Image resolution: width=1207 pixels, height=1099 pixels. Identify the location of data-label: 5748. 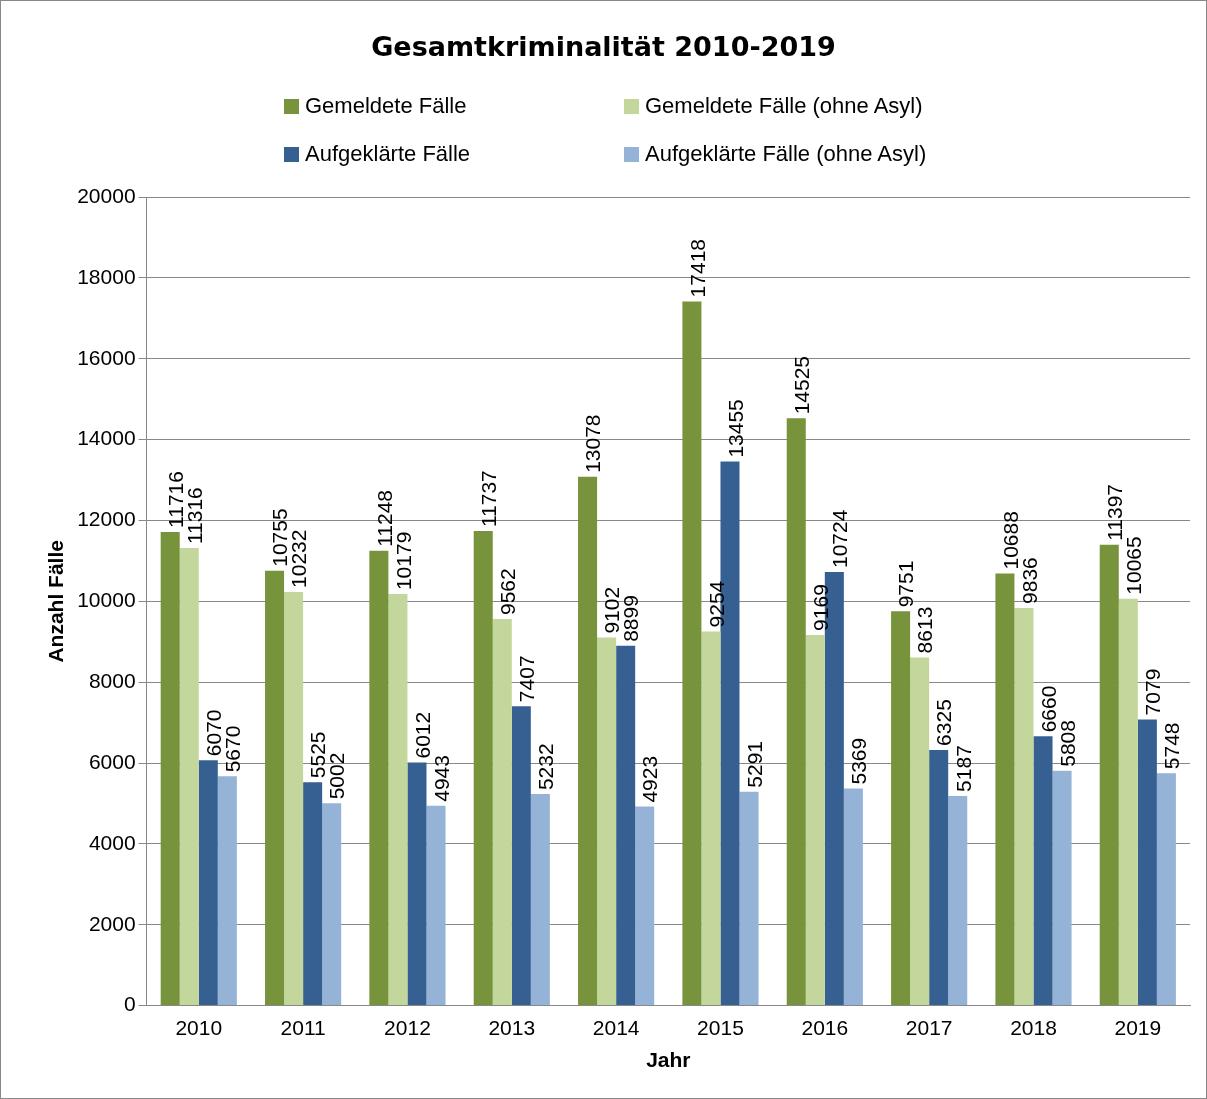
(1172, 746).